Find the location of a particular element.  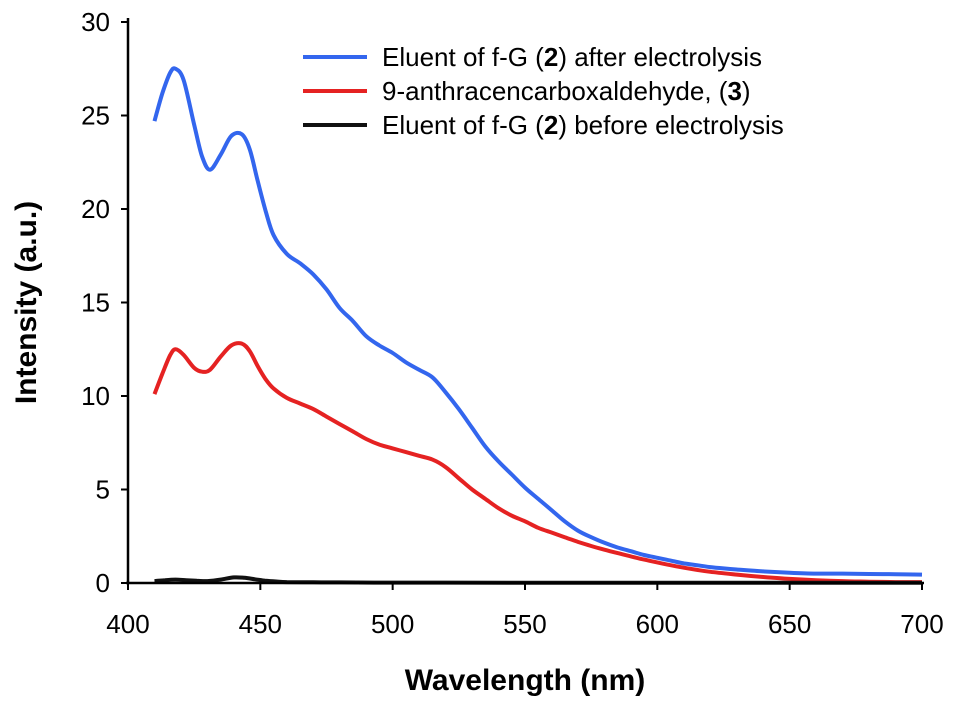

legend-label-3: Eluent of f-G (2) before electrolysis is located at coordinates (583, 125).